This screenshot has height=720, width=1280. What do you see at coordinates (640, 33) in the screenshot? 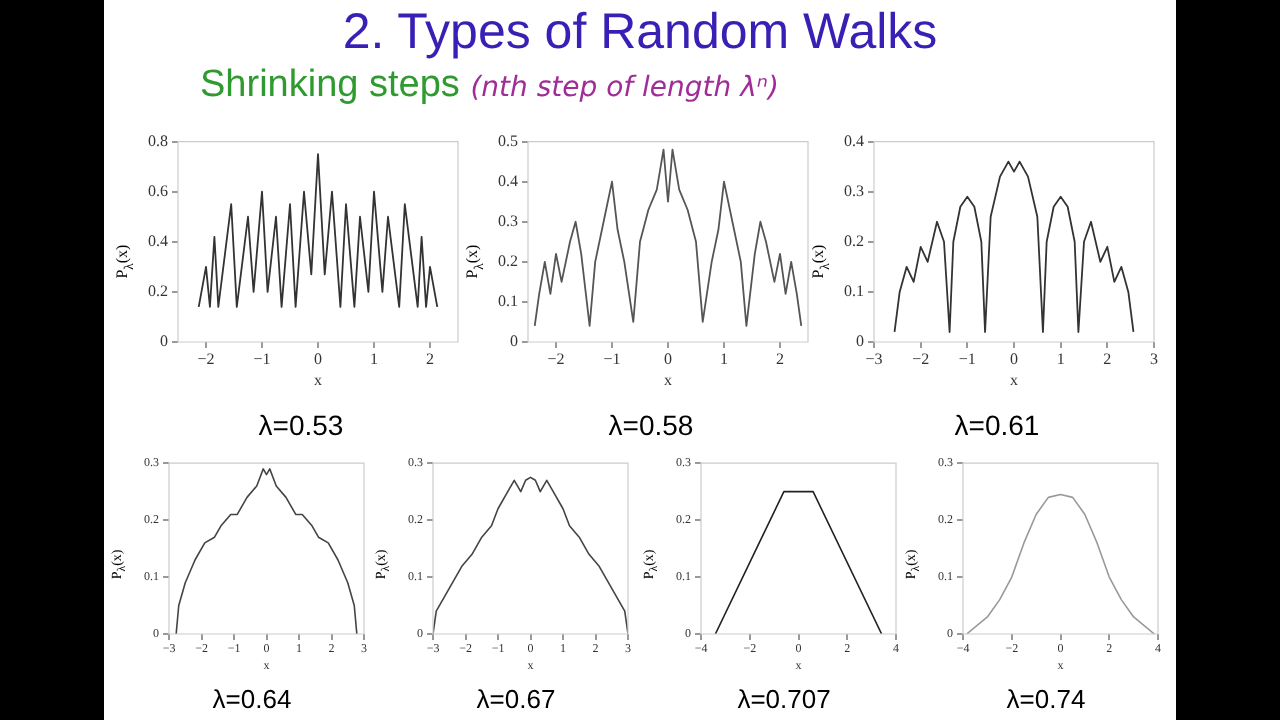
I see `text: 2. Types of Random Walks` at bounding box center [640, 33].